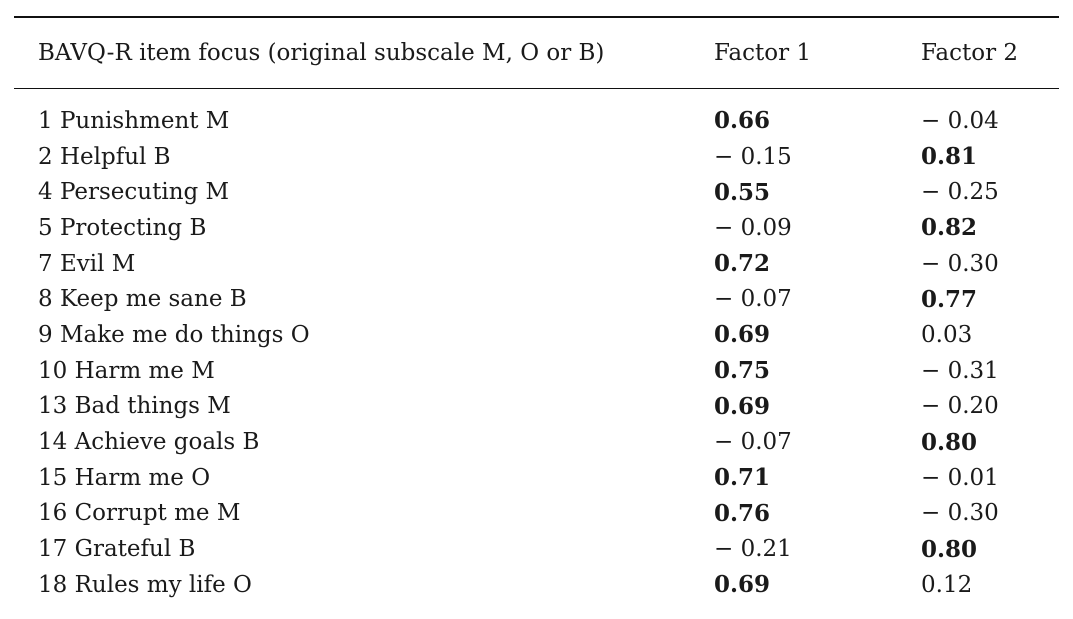 The image size is (1073, 619). What do you see at coordinates (145, 584) in the screenshot?
I see `item-label: 18 Rules my life O` at bounding box center [145, 584].